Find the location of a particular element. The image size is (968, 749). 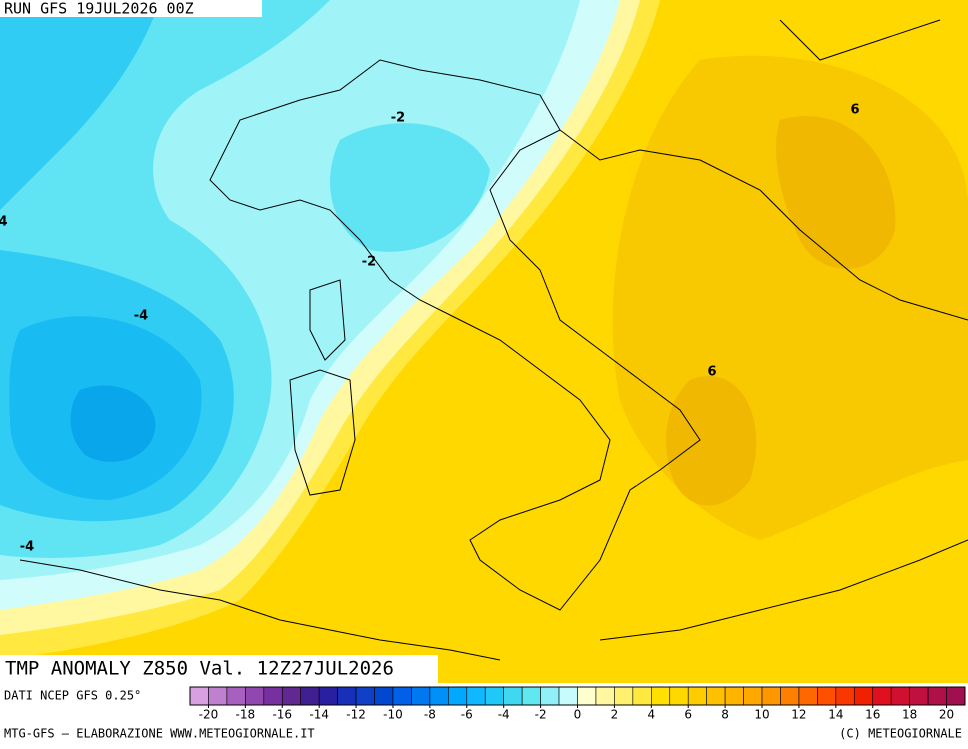

title-box is located at coordinates (219, 669).